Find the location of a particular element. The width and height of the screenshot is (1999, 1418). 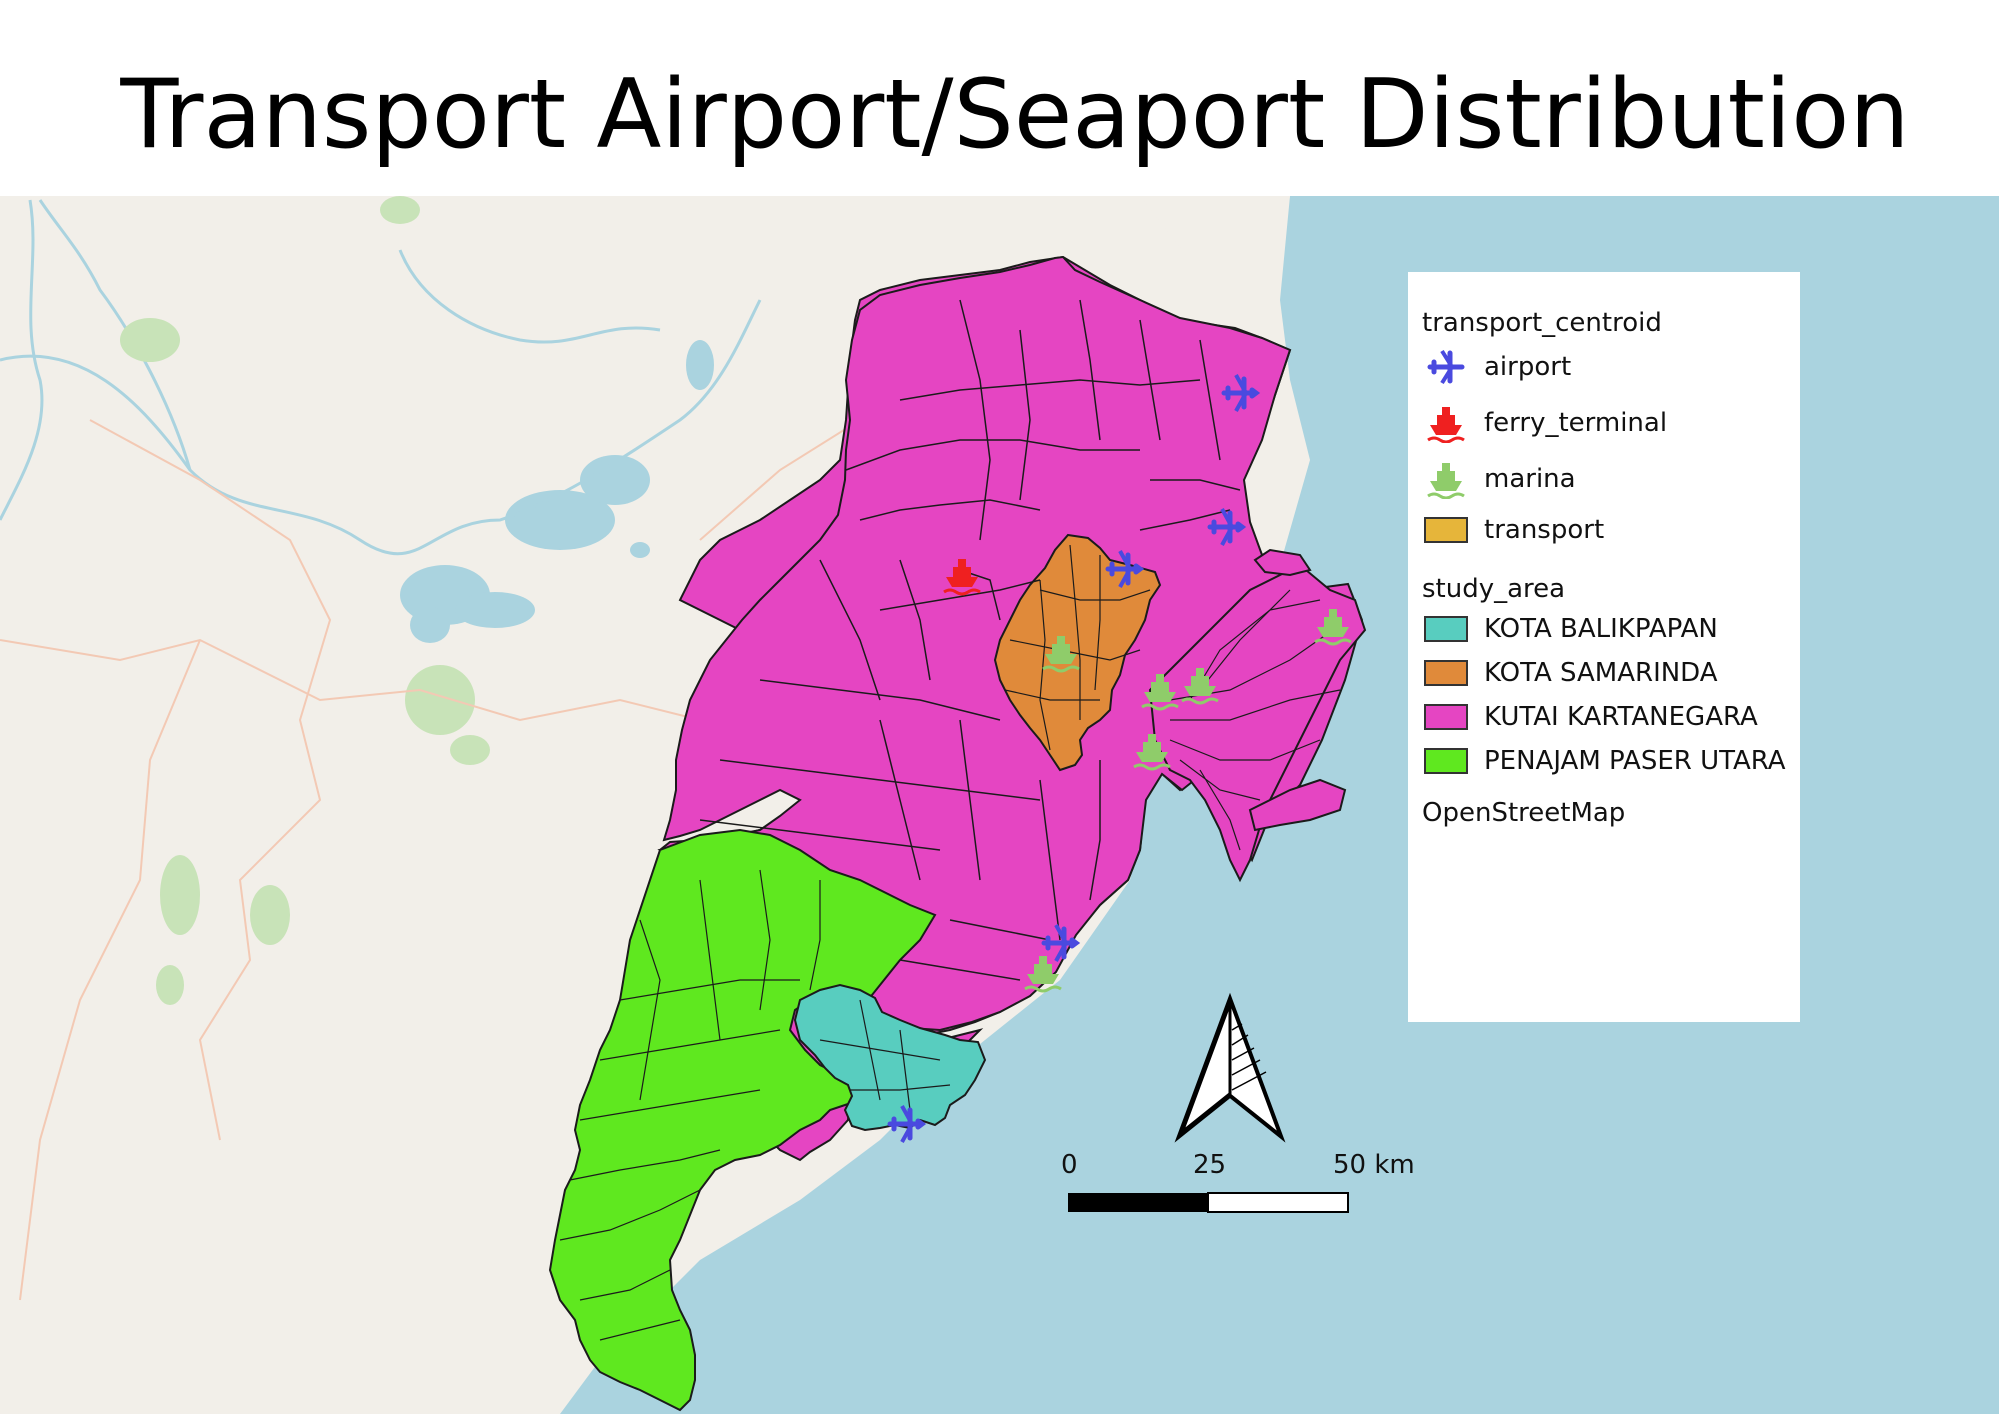

scale-label-0: 0 is located at coordinates (1069, 1165).